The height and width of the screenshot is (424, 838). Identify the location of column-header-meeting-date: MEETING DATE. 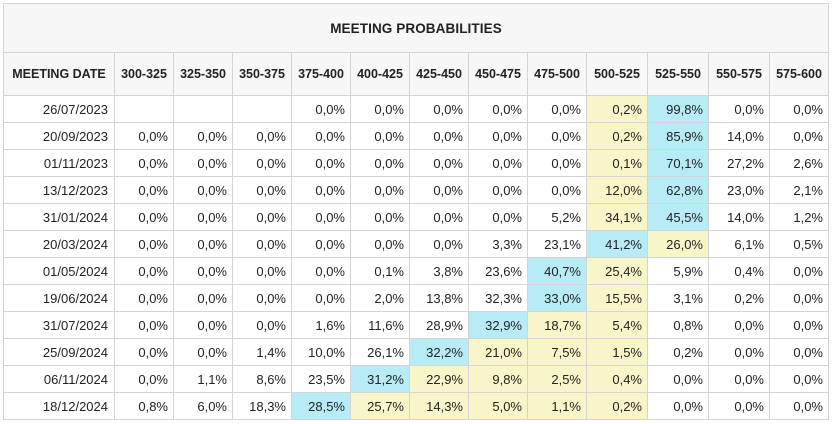
(59, 74).